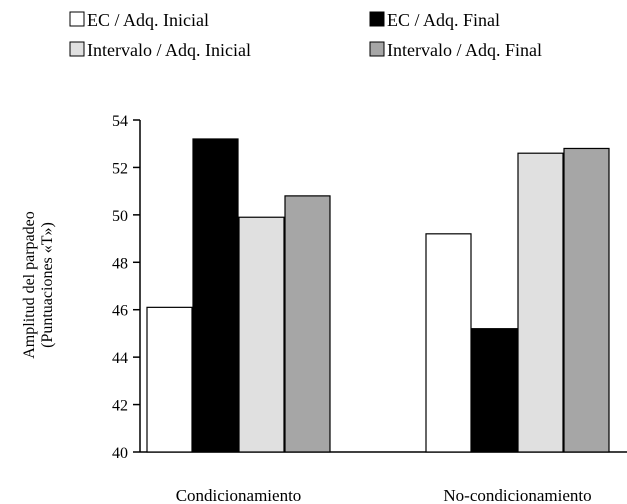  Describe the element at coordinates (384, 495) in the screenshot. I see `x-axis-labels: Condicionamiento No-condicionamiento` at that location.